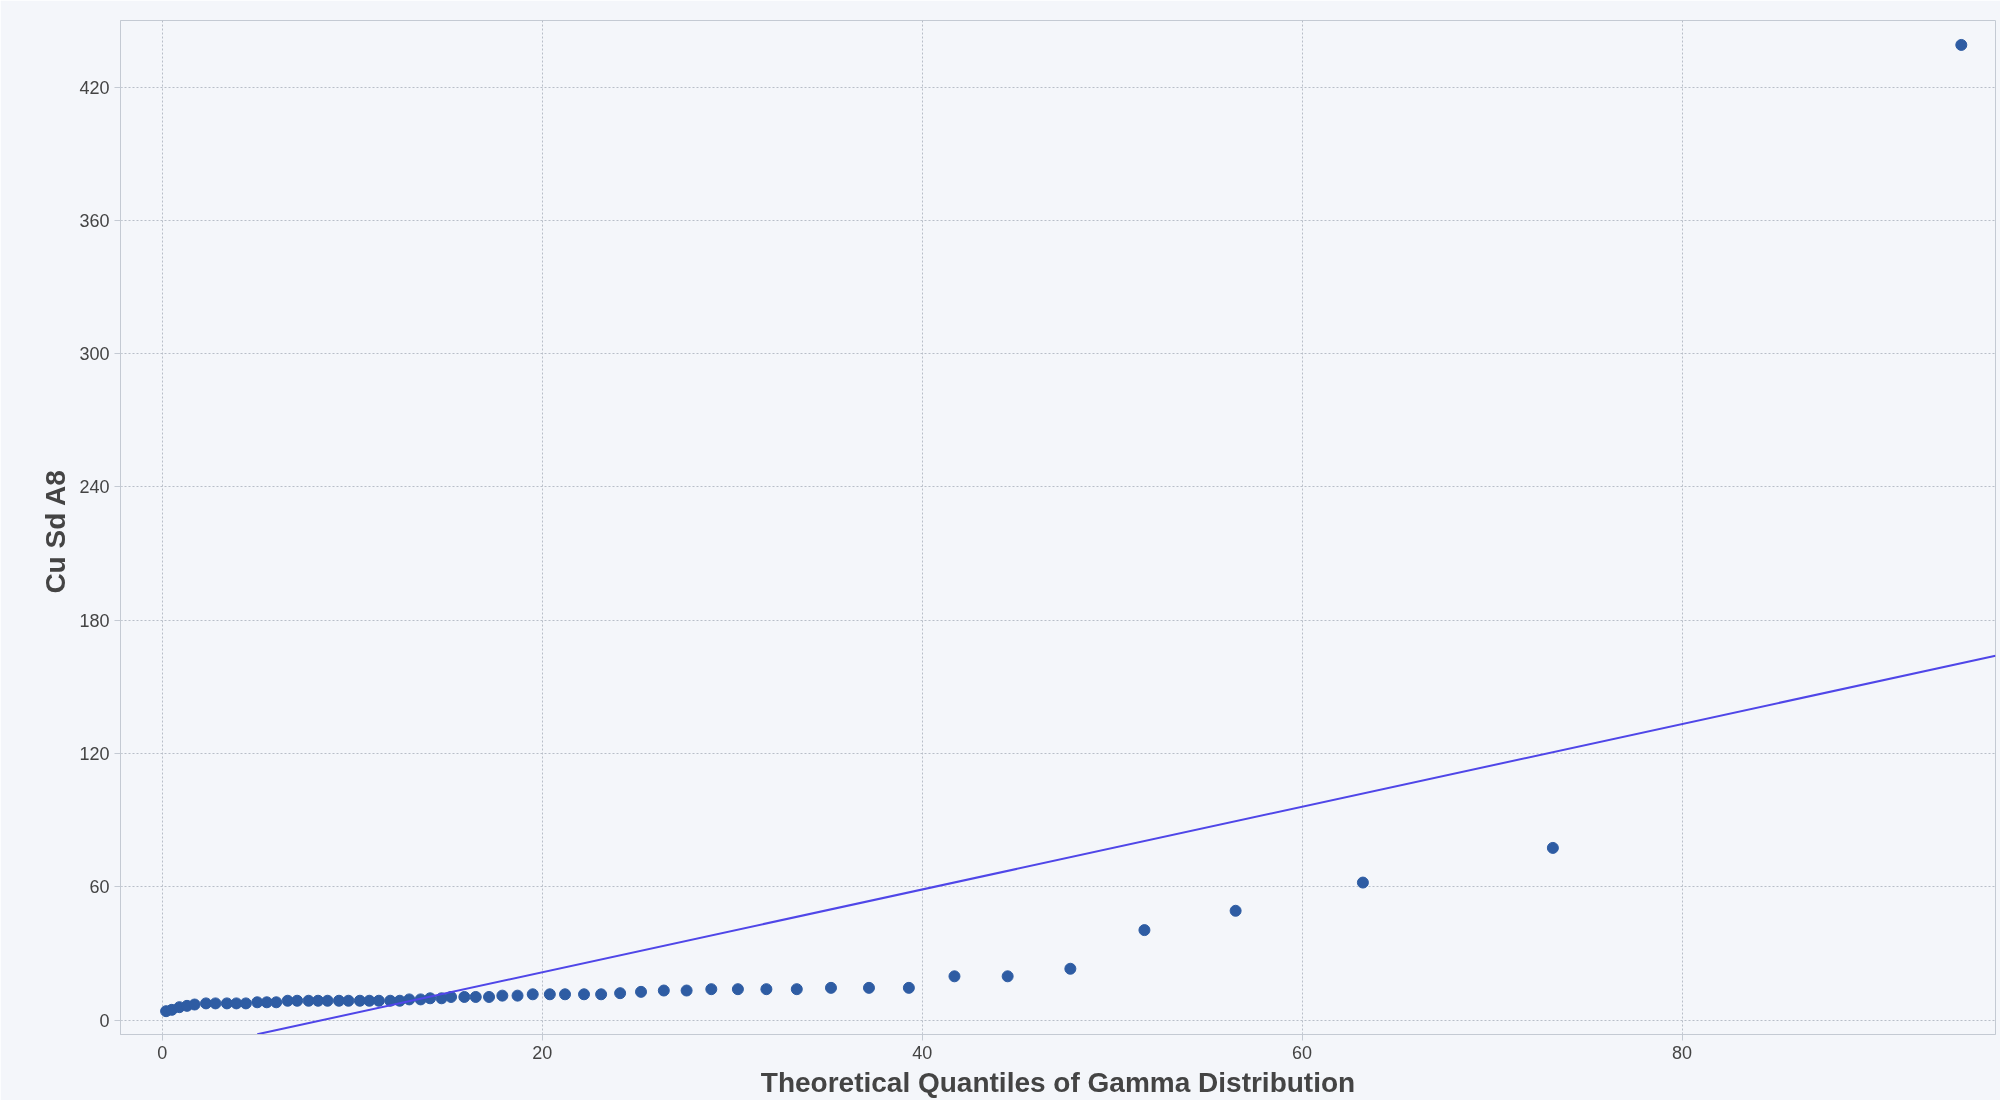 The height and width of the screenshot is (1100, 2000). Describe the element at coordinates (94, 487) in the screenshot. I see `y-tick-label: 240` at that location.